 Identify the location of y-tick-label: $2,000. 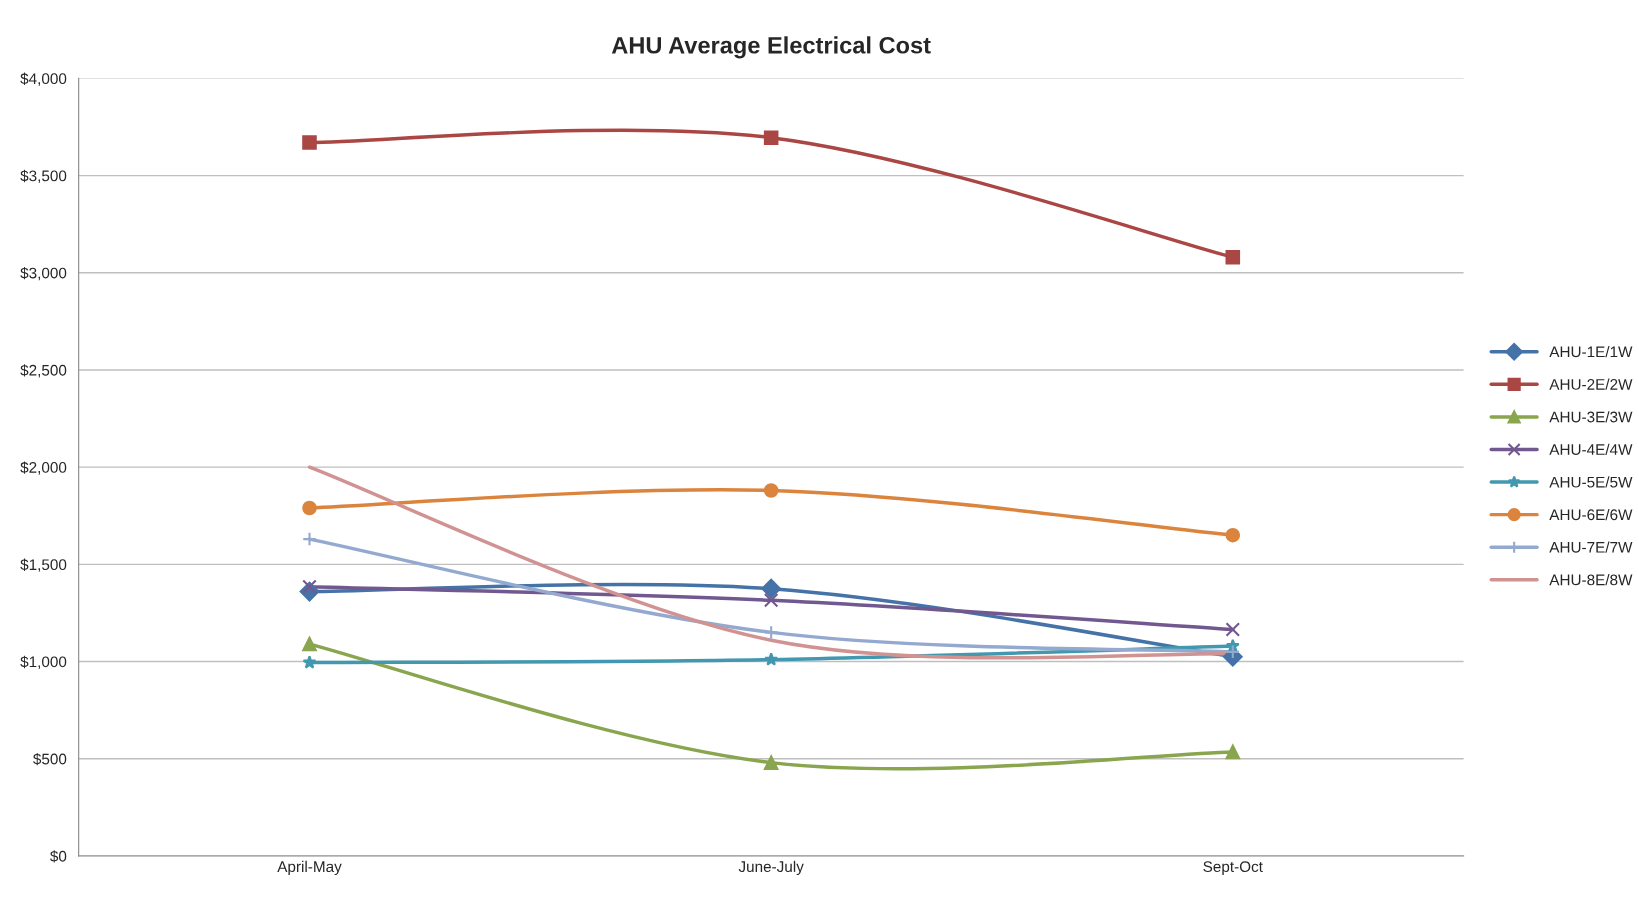
(43, 468).